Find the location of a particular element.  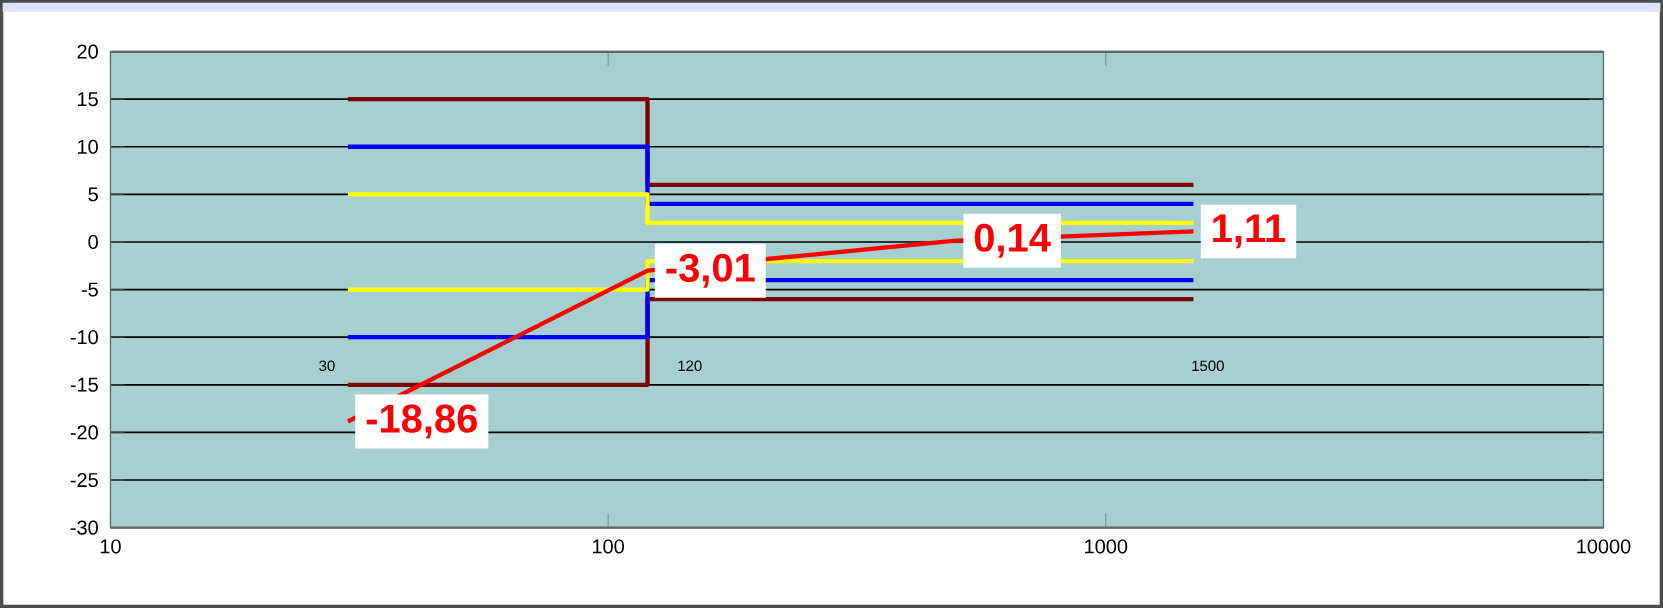

x-tick-label: 1000 is located at coordinates (1106, 546).